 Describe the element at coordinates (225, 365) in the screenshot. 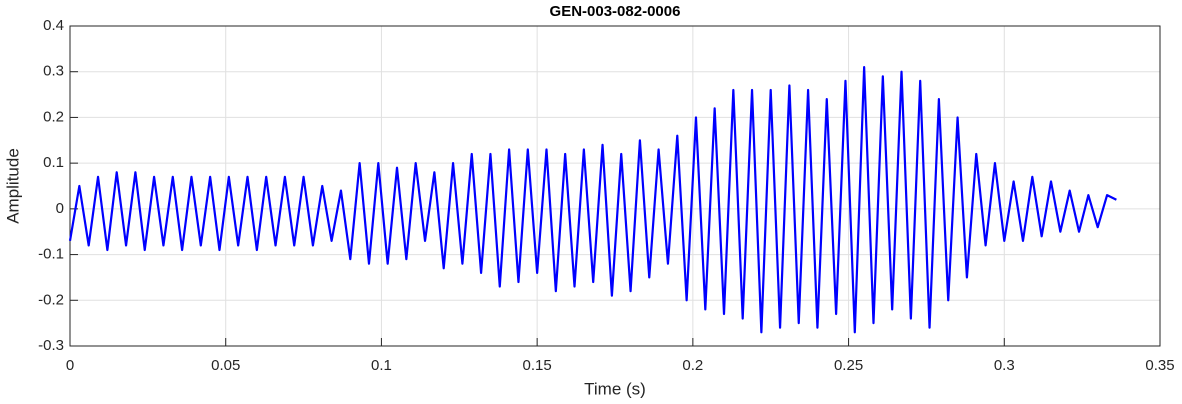

I see `x-tick-label: 0.05` at that location.